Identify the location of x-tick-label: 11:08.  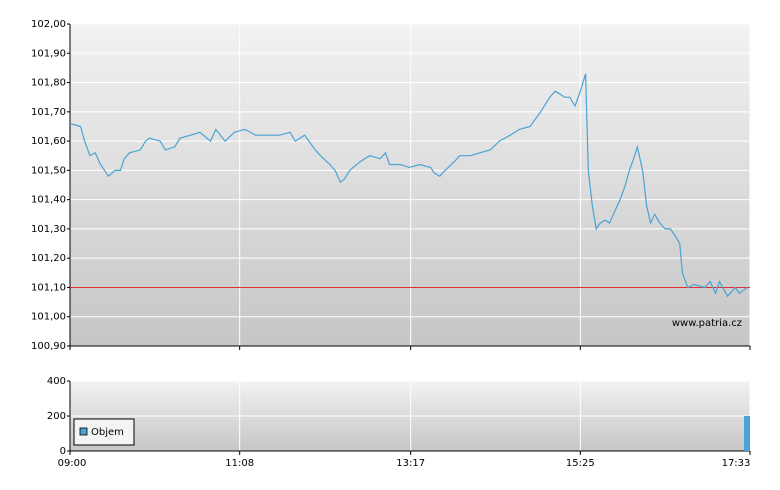
(239, 463).